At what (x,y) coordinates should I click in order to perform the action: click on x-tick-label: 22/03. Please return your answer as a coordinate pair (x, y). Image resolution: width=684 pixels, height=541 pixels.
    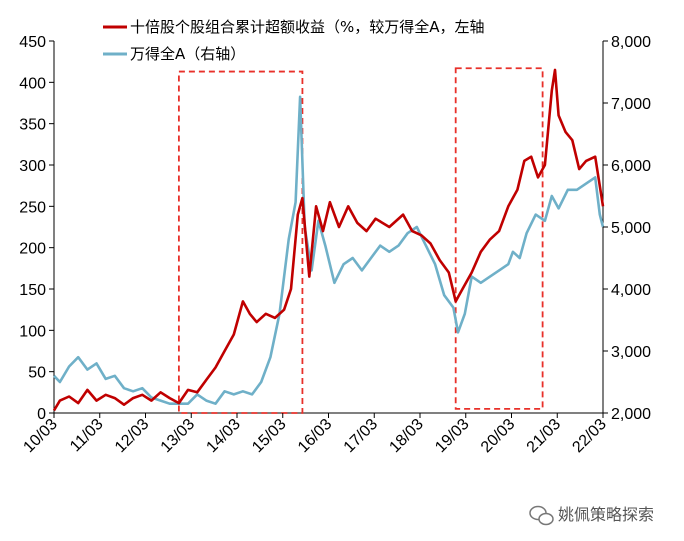
    Looking at the image, I should click on (589, 436).